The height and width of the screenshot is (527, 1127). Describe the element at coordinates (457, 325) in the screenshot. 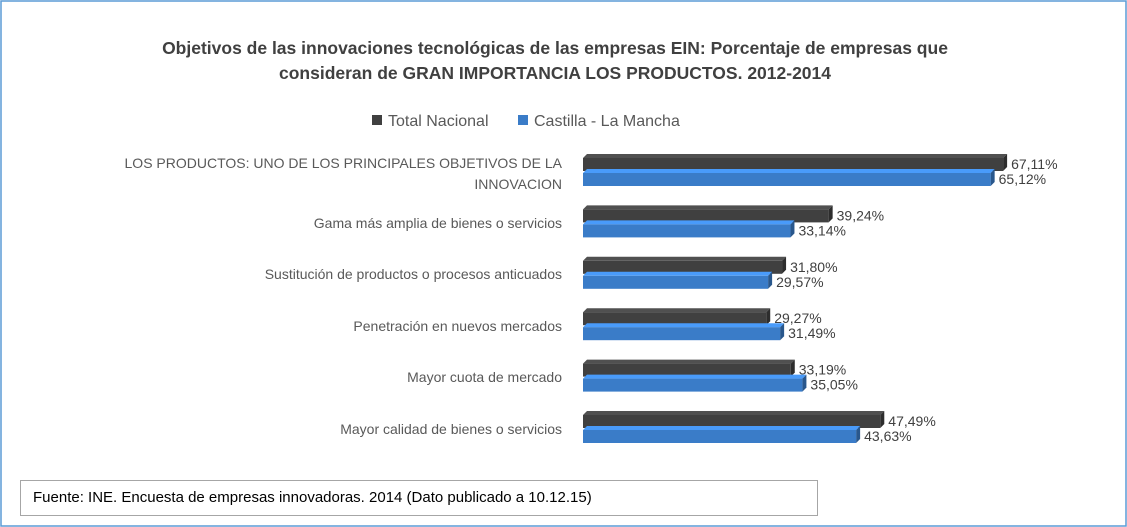

I see `category-label: Penetración en nuevos mercados` at that location.